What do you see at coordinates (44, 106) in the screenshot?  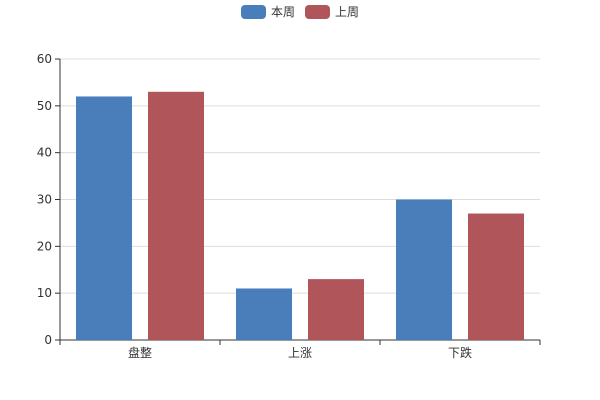 I see `y-tick-label: 50` at bounding box center [44, 106].